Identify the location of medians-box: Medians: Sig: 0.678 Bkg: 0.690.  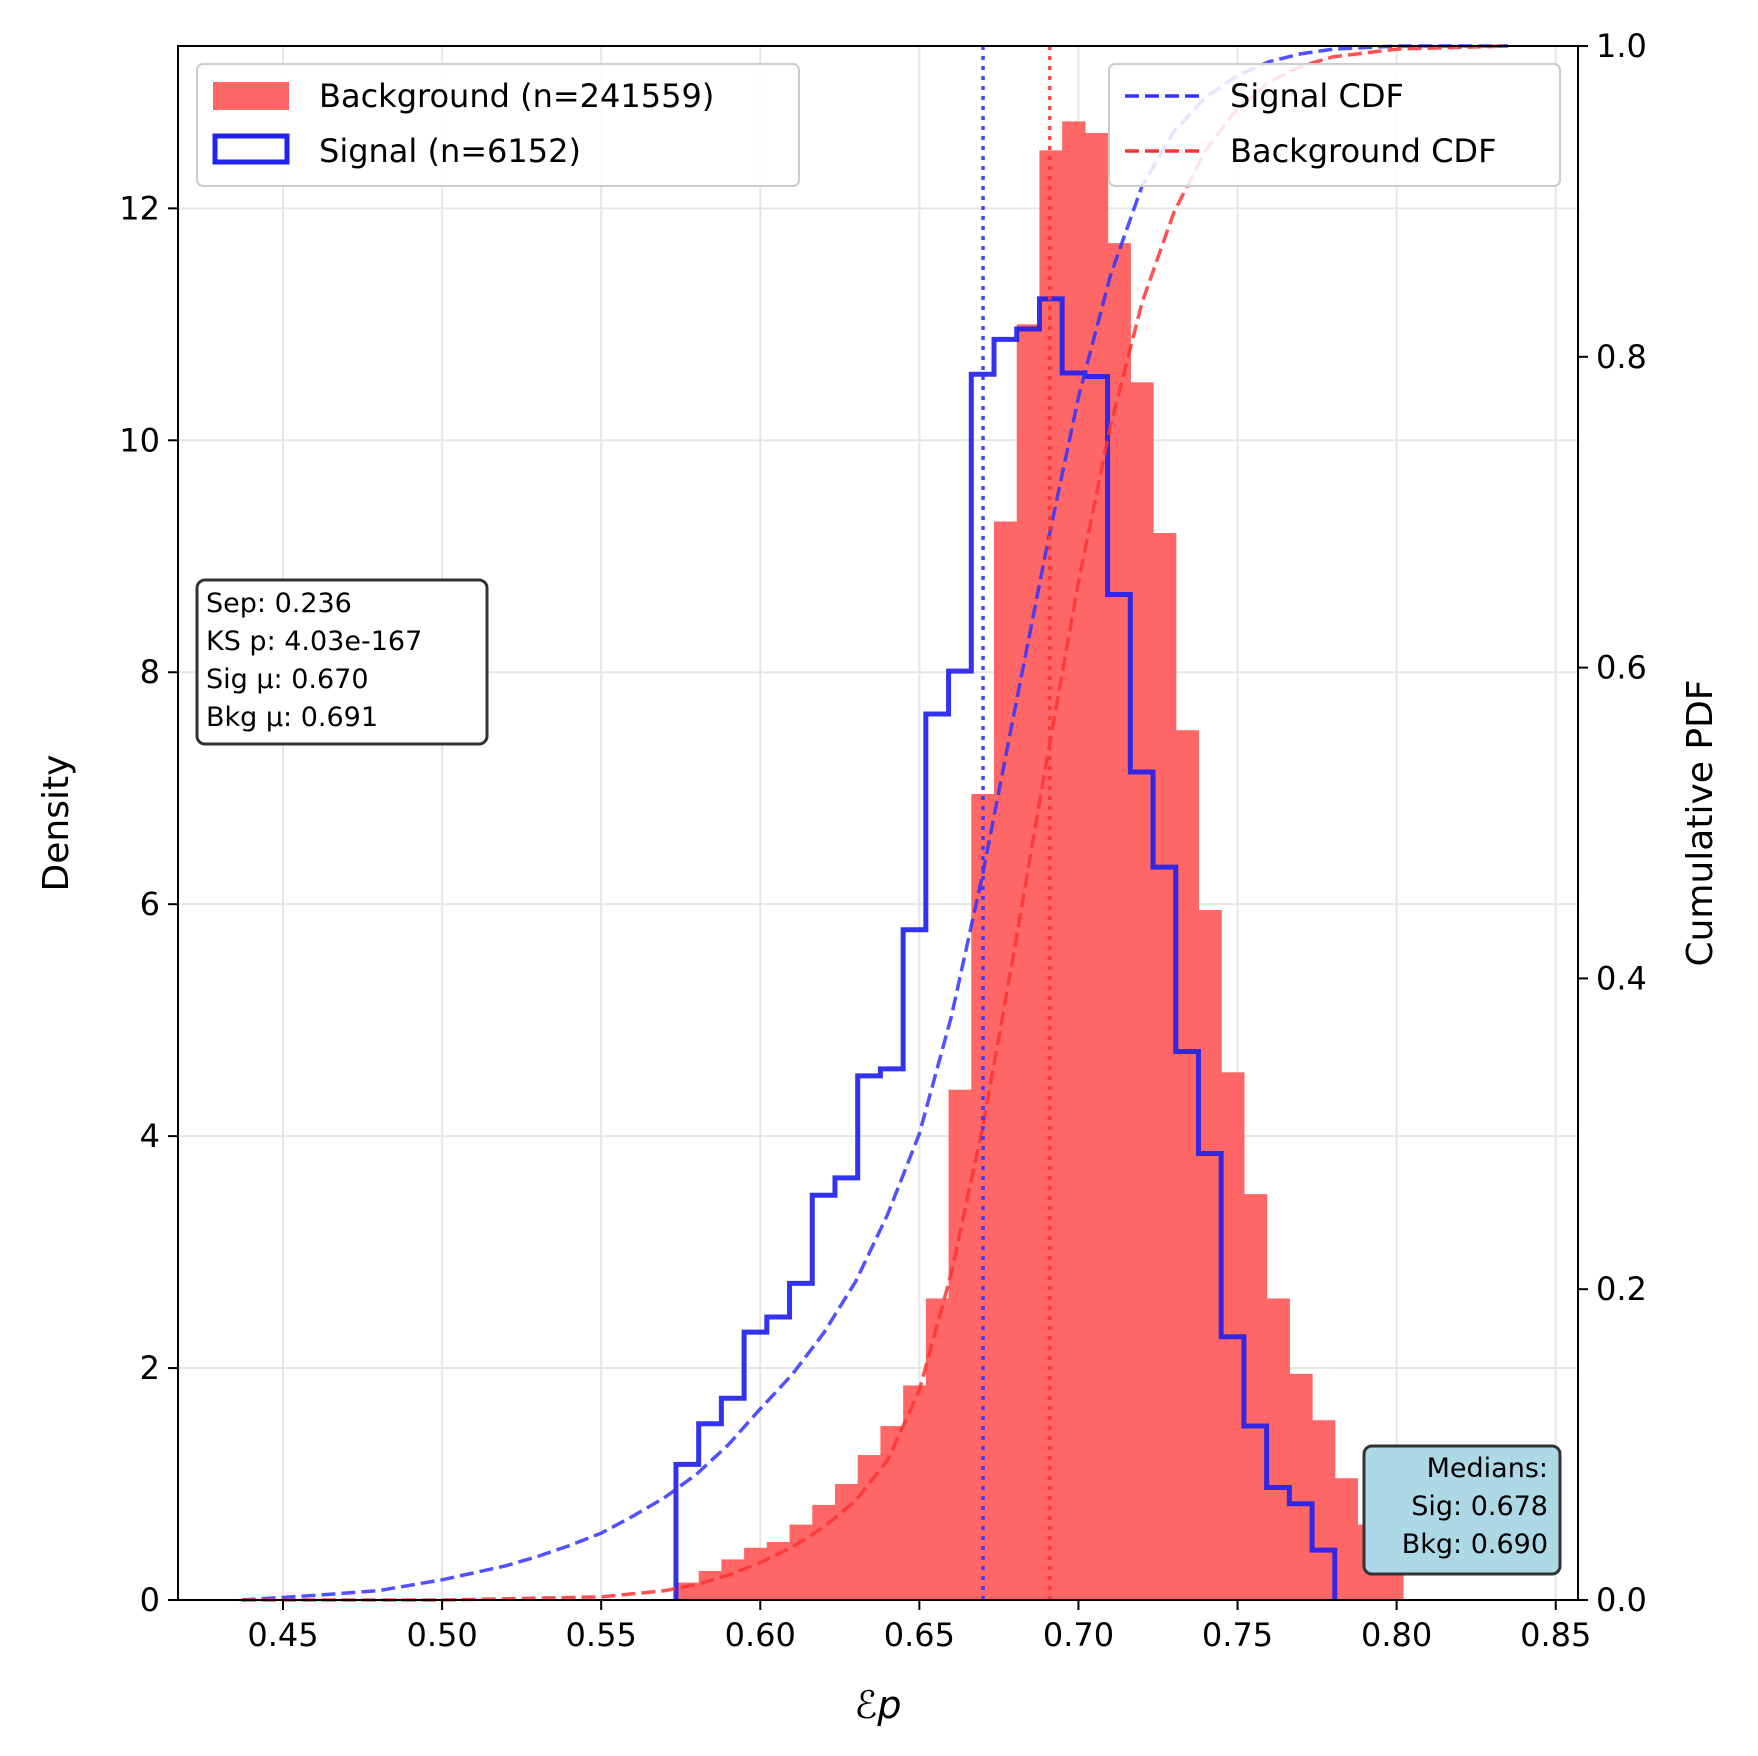
(1462, 1510).